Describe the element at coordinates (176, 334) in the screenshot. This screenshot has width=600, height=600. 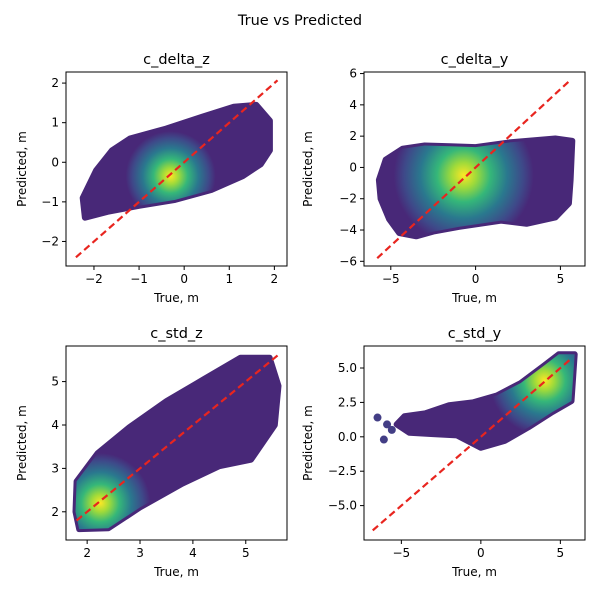
I see `subplot-title: c_std_z` at that location.